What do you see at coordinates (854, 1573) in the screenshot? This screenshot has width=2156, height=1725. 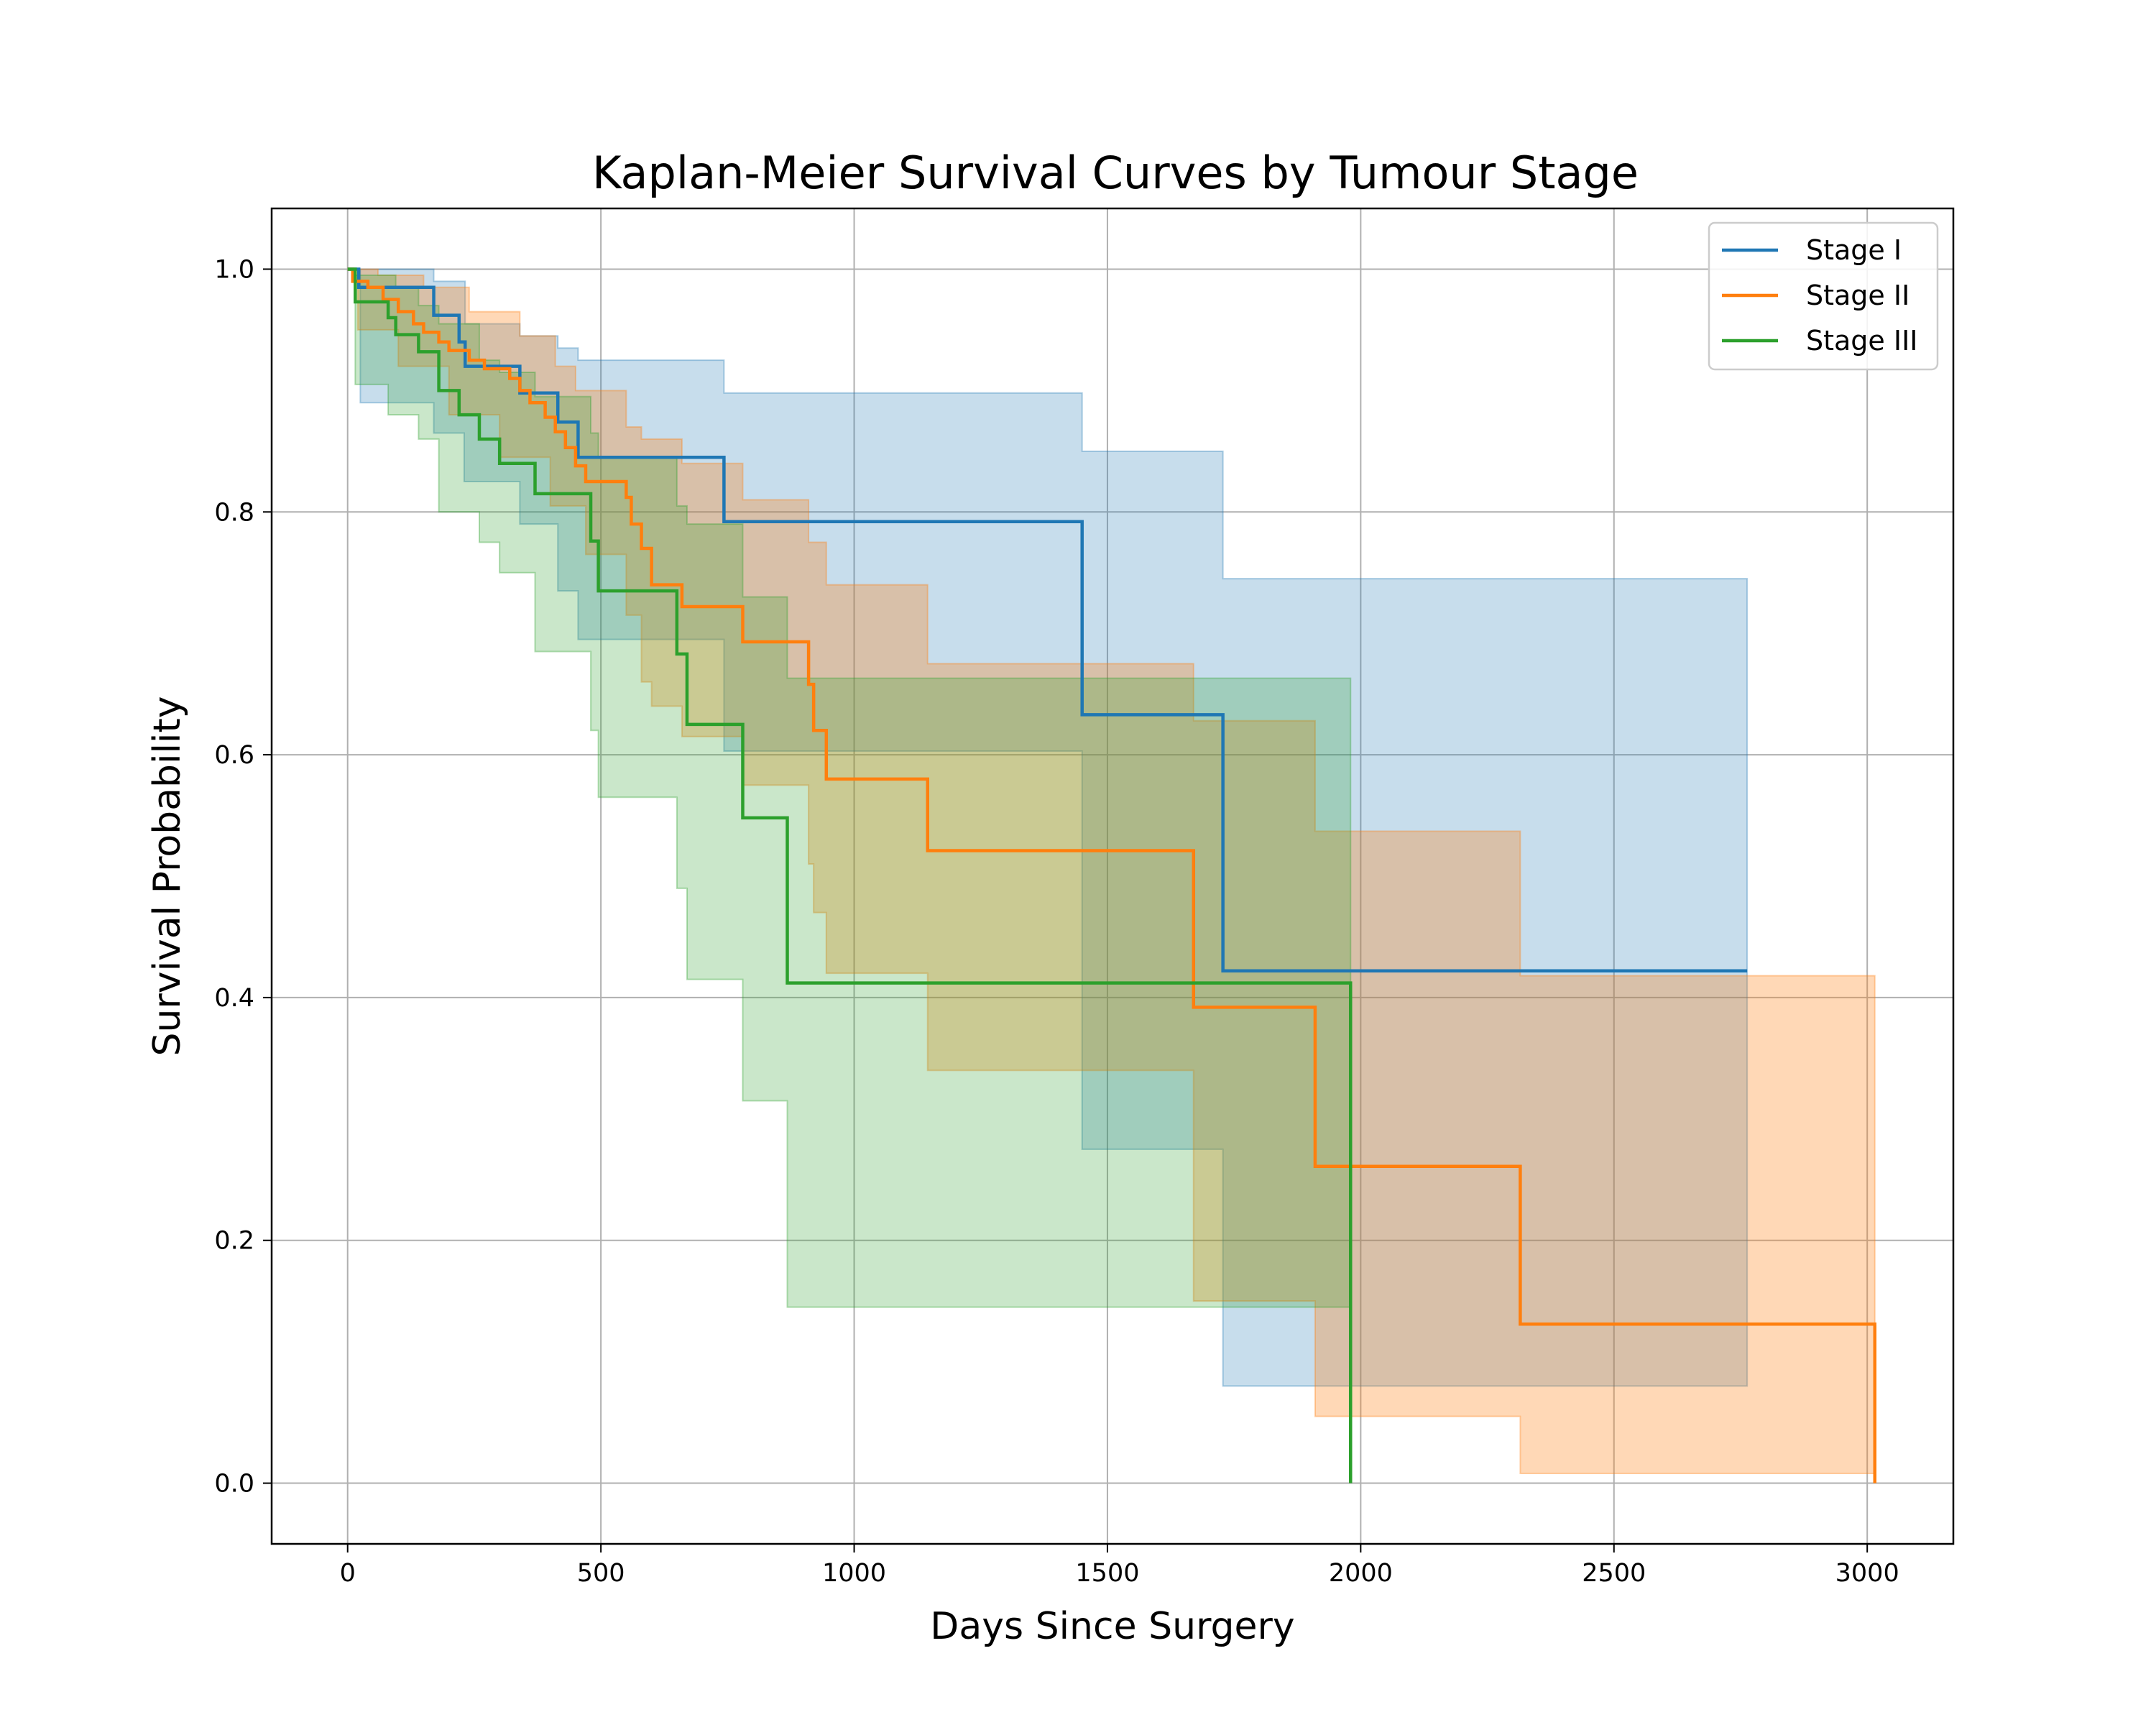 I see `x-tick-label: 1000` at bounding box center [854, 1573].